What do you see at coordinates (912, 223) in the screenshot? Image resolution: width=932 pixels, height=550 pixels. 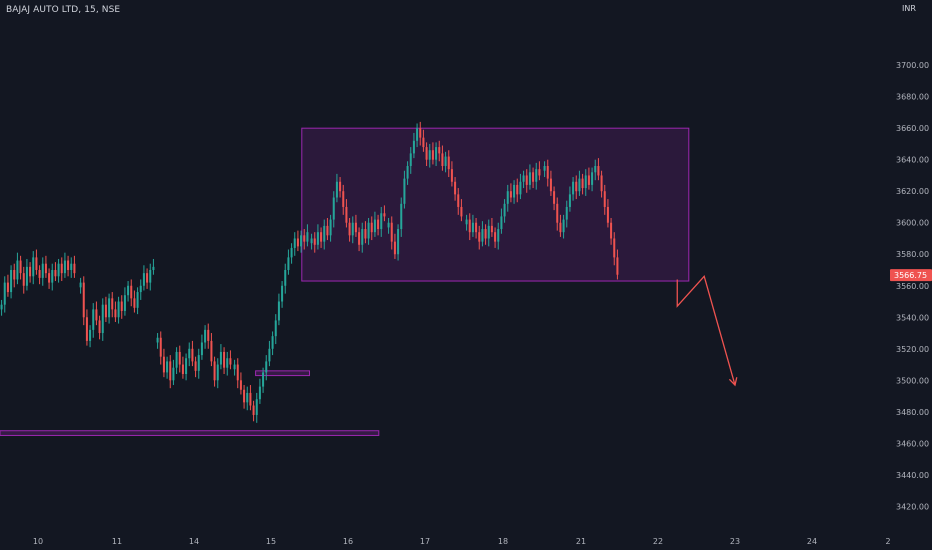 I see `price-tick-label: 3600.00` at bounding box center [912, 223].